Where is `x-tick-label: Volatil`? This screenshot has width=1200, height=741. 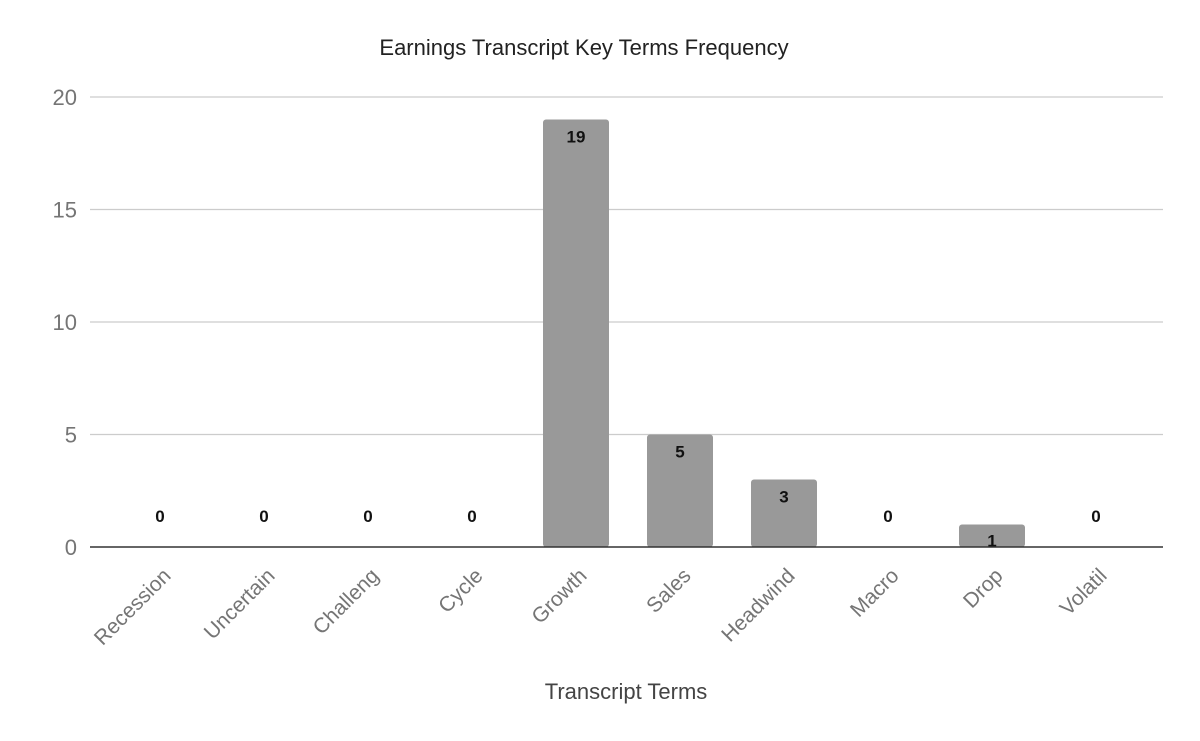 x-tick-label: Volatil is located at coordinates (1084, 592).